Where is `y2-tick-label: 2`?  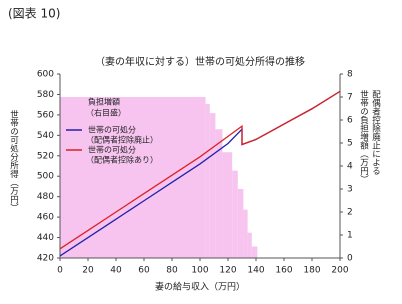 y2-tick-label: 2 is located at coordinates (350, 213).